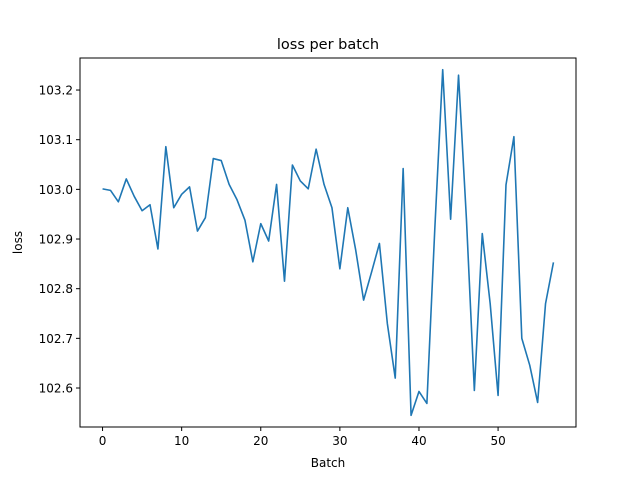 This screenshot has width=640, height=480. Describe the element at coordinates (339, 441) in the screenshot. I see `x-tick-label: 30` at that location.